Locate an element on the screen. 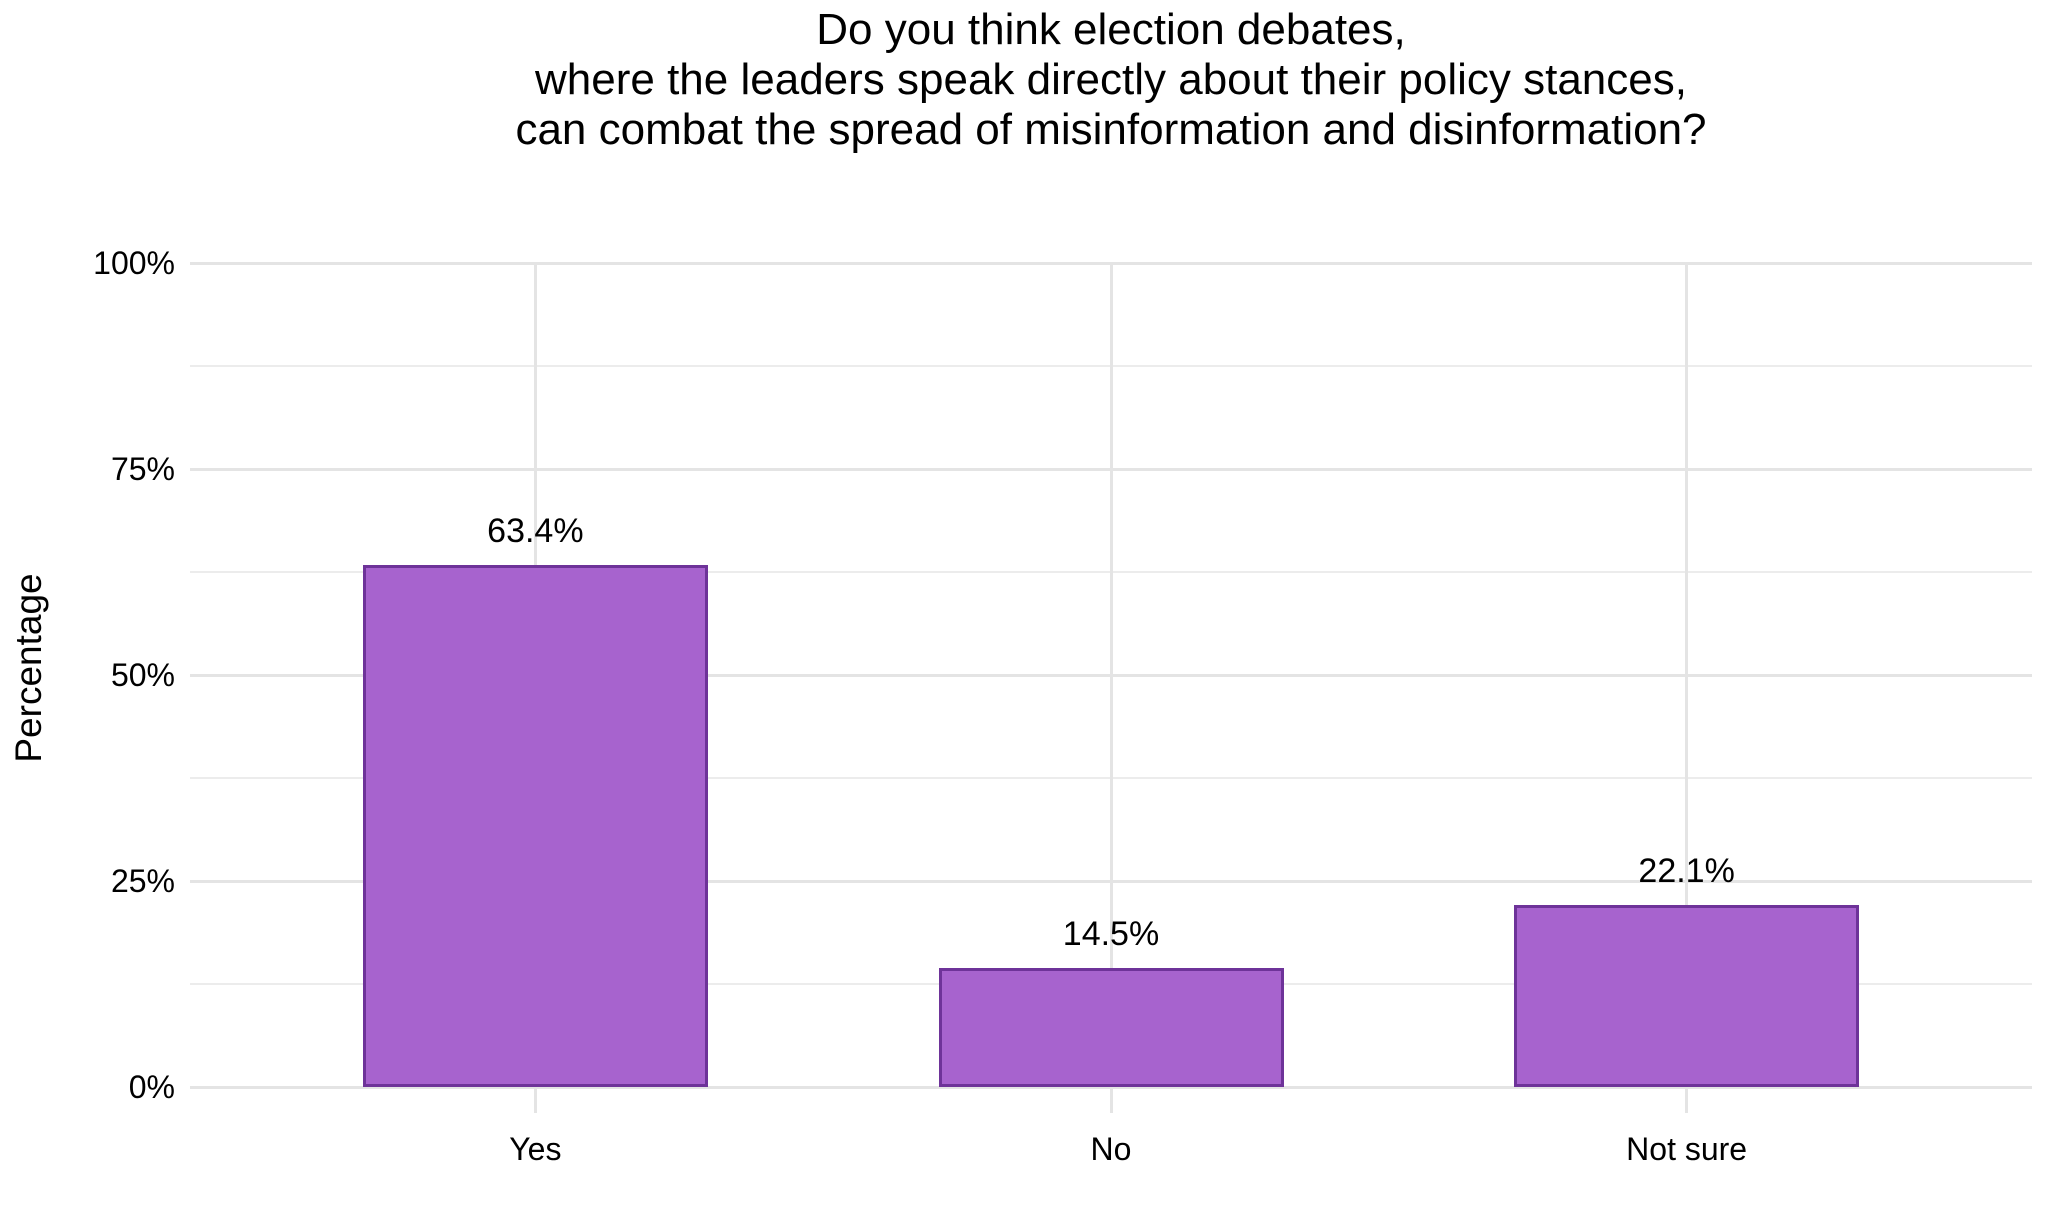 The image size is (2048, 1229). x-category-label: Not sure is located at coordinates (1687, 1149).